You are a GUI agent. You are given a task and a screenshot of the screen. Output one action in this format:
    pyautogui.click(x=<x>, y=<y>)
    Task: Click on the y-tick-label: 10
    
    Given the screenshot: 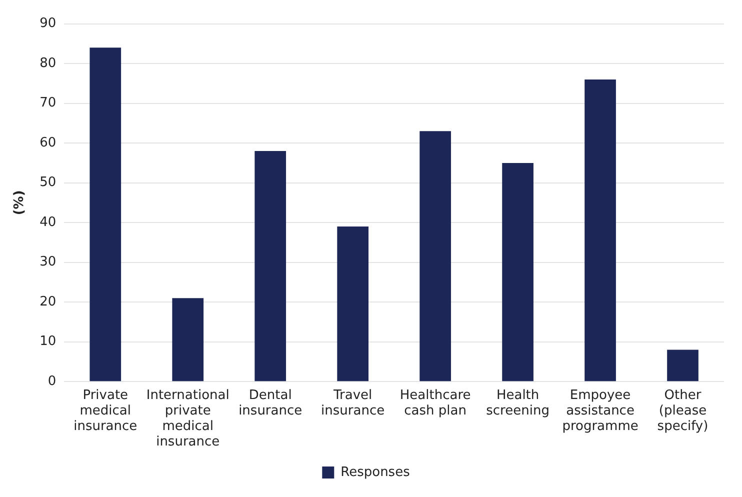 What is the action you would take?
    pyautogui.click(x=48, y=342)
    